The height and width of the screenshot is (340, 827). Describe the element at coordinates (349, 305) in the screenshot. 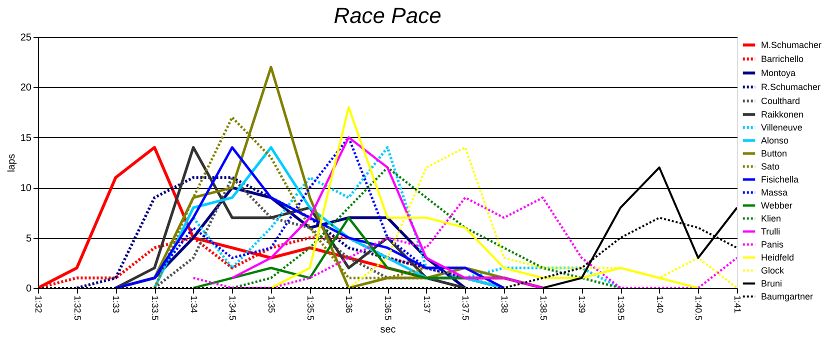

I see `x-tick-label: 1:36` at that location.